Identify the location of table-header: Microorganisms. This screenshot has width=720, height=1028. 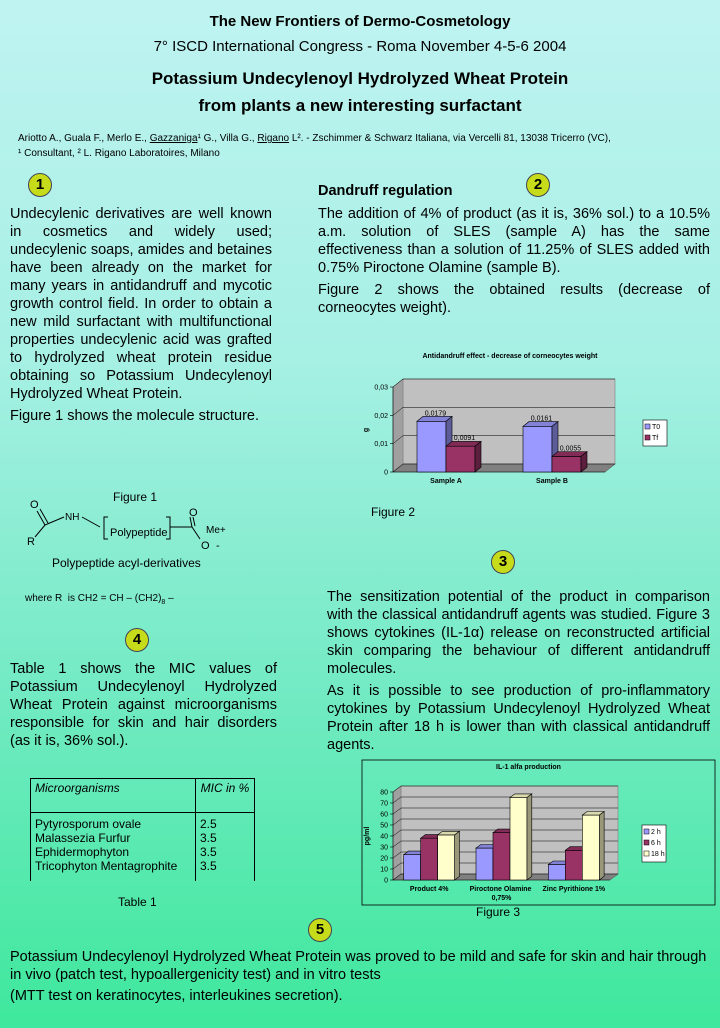
(113, 795).